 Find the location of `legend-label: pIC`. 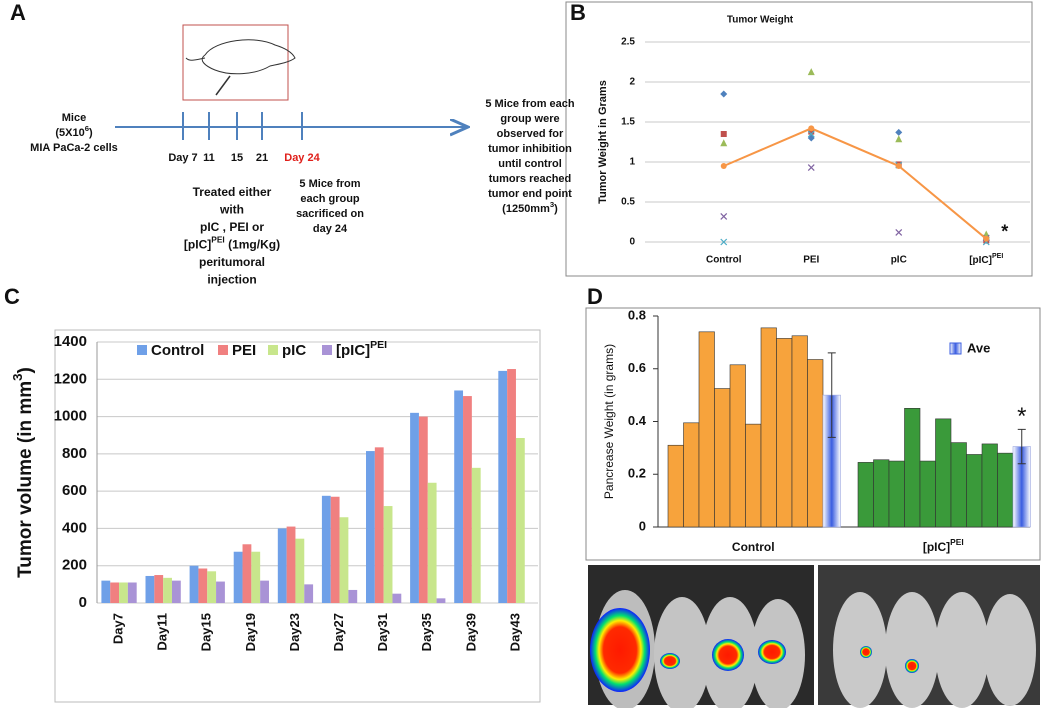

legend-label: pIC is located at coordinates (294, 350).